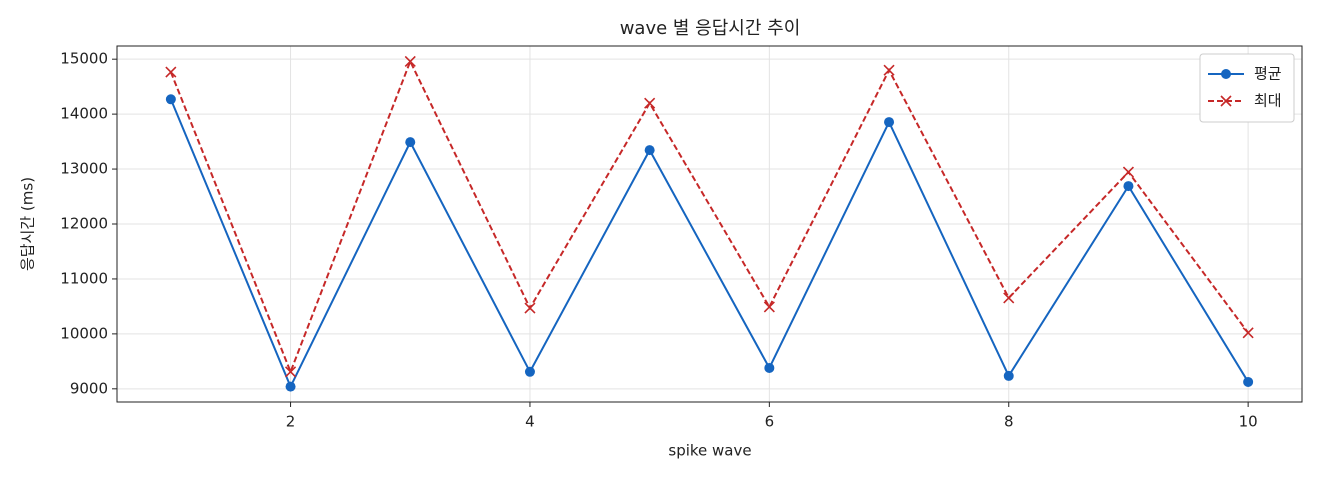 Image resolution: width=1320 pixels, height=480 pixels. What do you see at coordinates (1248, 422) in the screenshot?
I see `x-tick-label: 10` at bounding box center [1248, 422].